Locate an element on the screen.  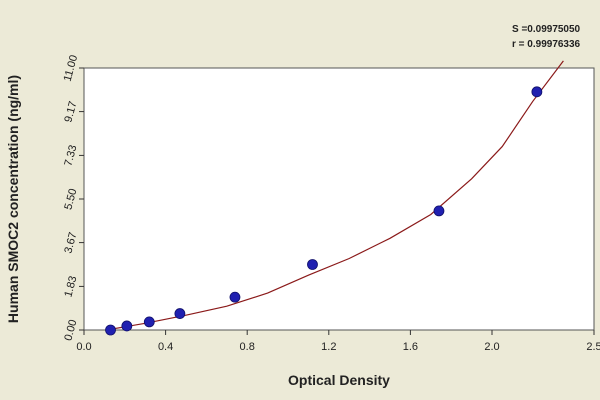
y-tick-label: 0.00 is located at coordinates (70, 330).